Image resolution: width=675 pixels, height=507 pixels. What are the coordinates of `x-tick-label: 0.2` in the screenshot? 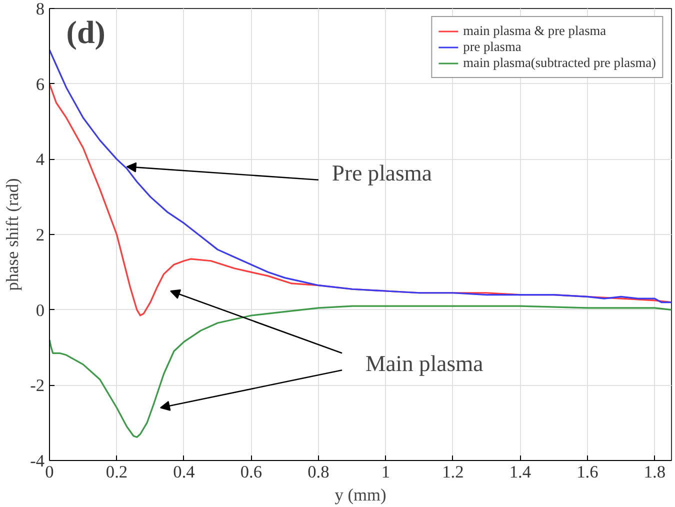 It's located at (117, 472).